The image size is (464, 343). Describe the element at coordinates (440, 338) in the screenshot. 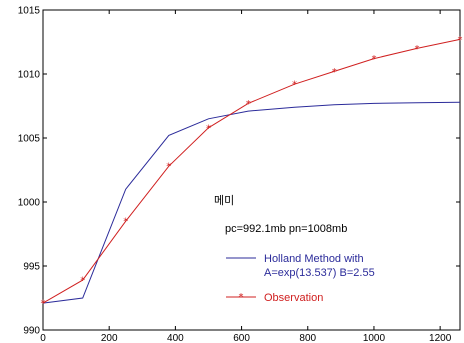

I see `x-tick-label: 1200` at that location.